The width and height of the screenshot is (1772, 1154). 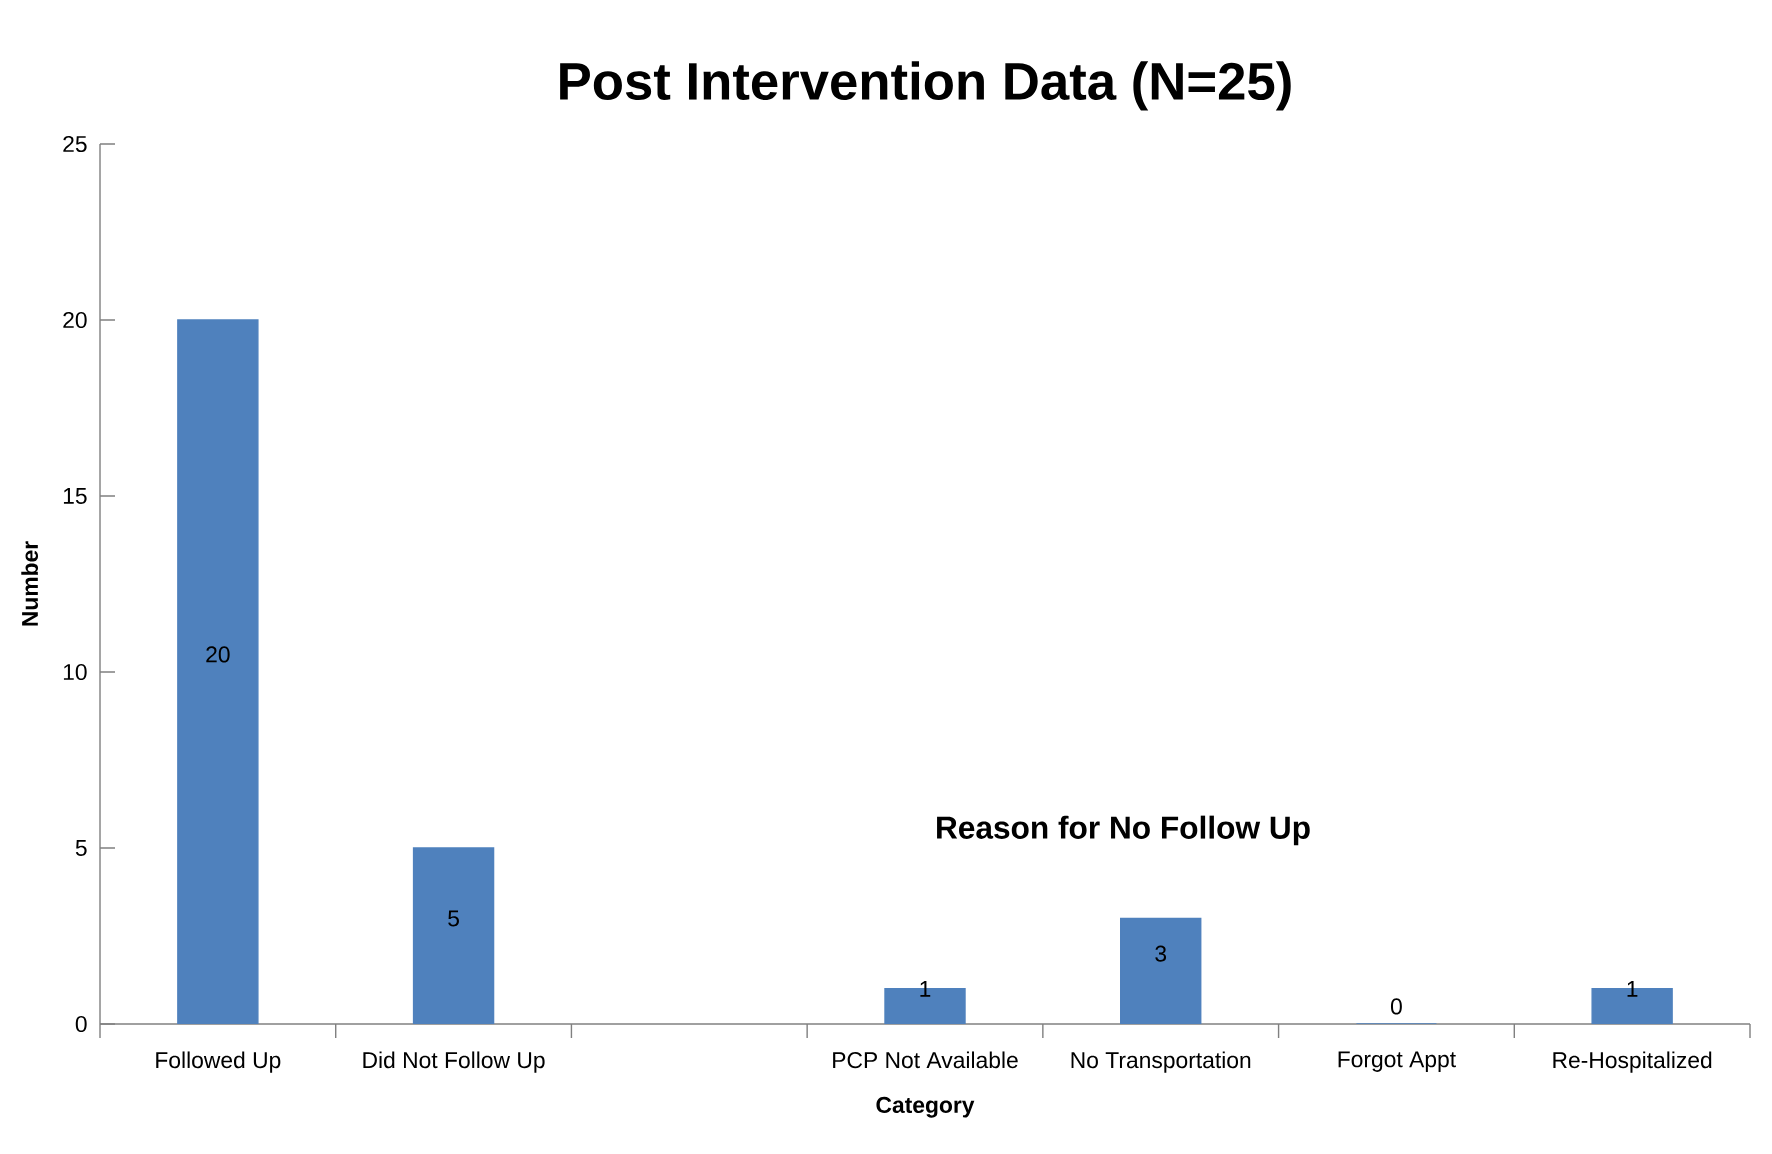 I want to click on x-tick-label: Re-Hospitalized, so click(x=1632, y=1062).